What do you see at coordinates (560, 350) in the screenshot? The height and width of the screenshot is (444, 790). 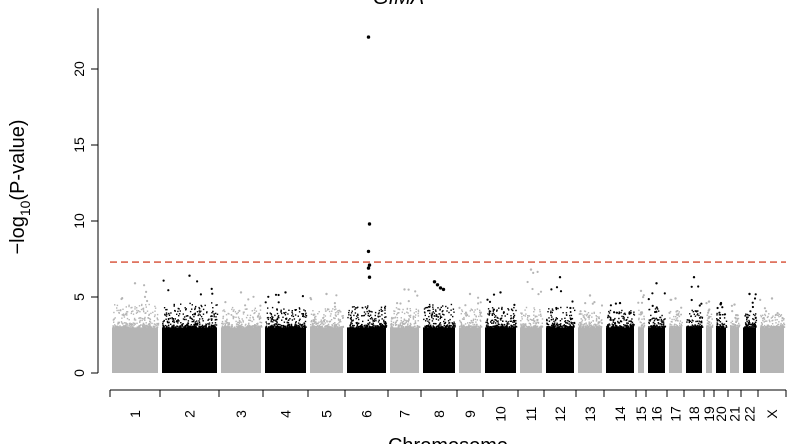 I see `chromosome-12-dense-band` at bounding box center [560, 350].